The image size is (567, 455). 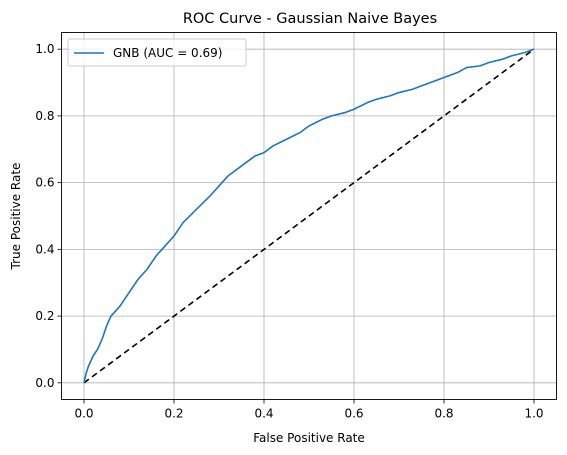 I want to click on y-tick-label: 0.4, so click(x=44, y=249).